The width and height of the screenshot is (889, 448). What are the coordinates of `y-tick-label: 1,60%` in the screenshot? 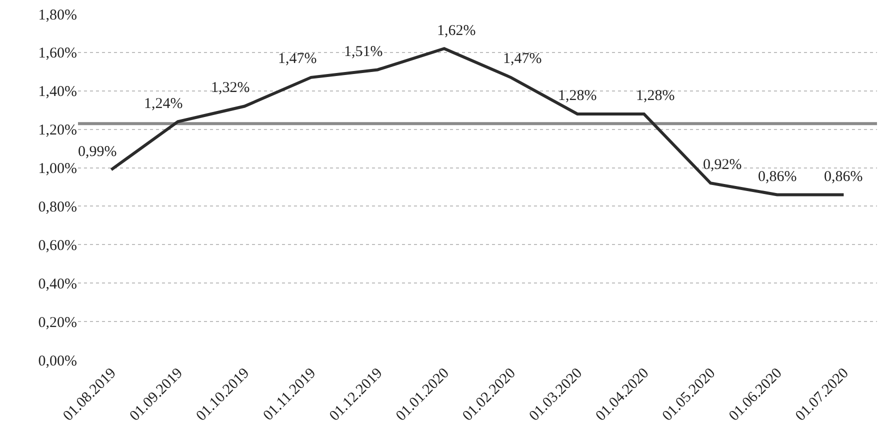 It's located at (57, 54).